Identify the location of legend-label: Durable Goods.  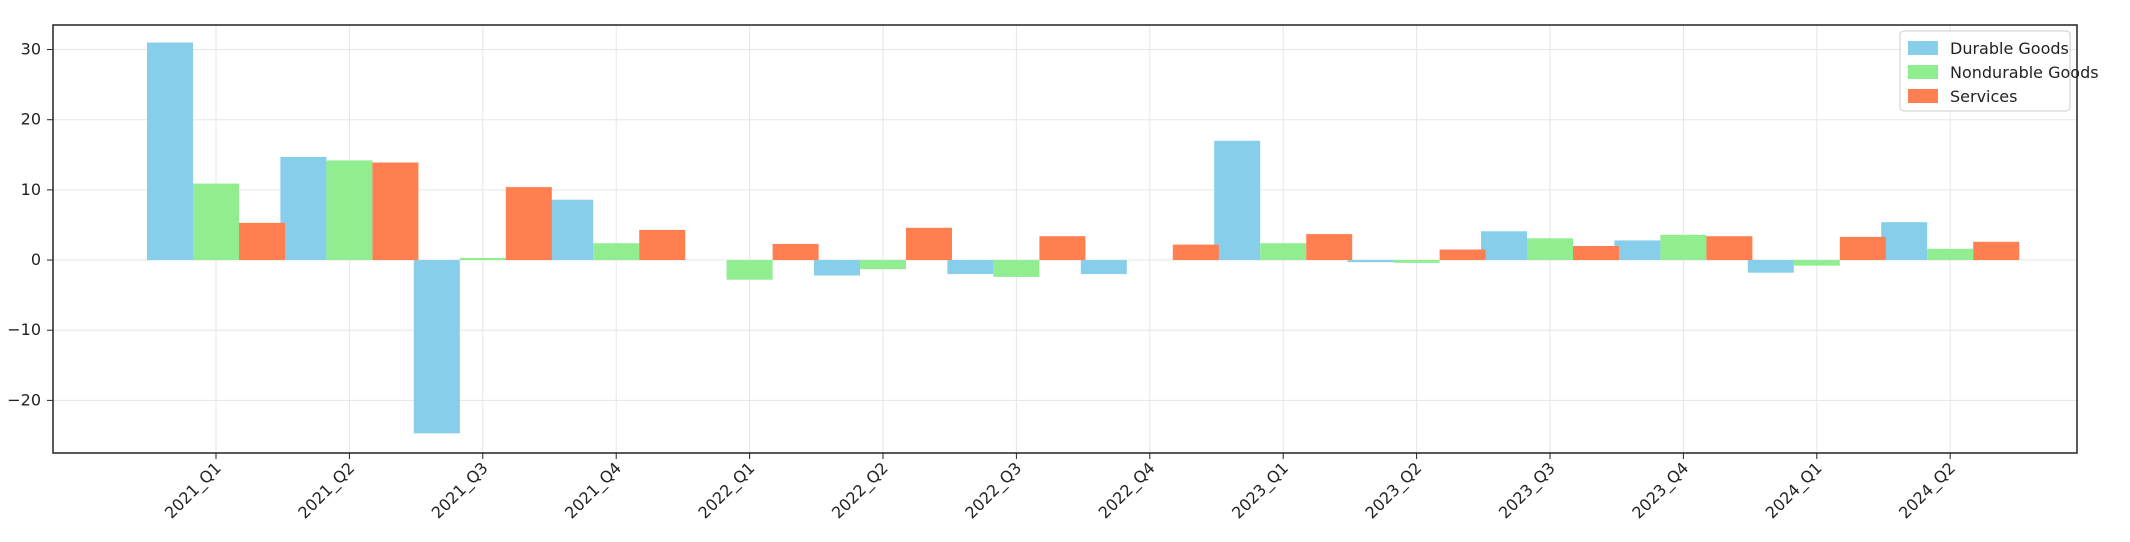
(2009, 48).